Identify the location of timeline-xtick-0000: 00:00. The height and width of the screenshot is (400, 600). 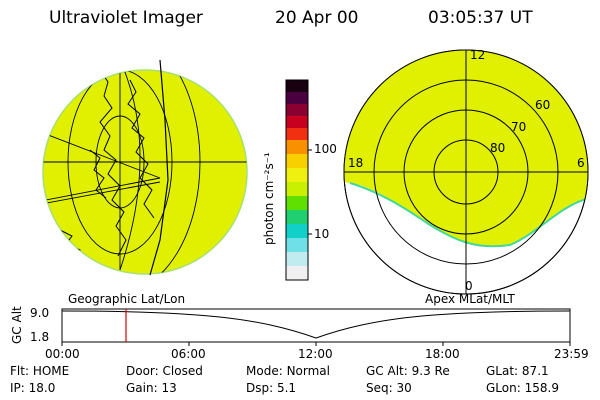
(62, 354).